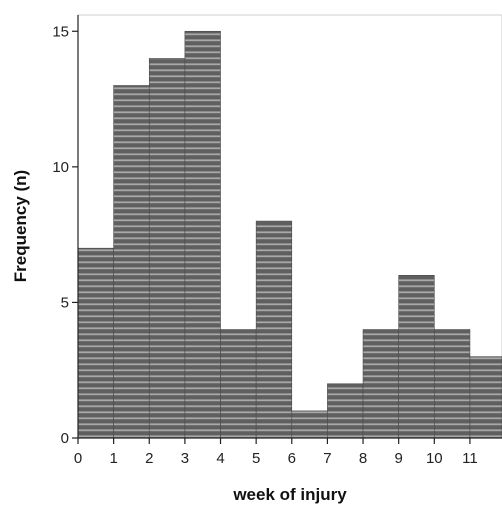 The image size is (502, 505). What do you see at coordinates (256, 458) in the screenshot?
I see `x-tick-label: 5` at bounding box center [256, 458].